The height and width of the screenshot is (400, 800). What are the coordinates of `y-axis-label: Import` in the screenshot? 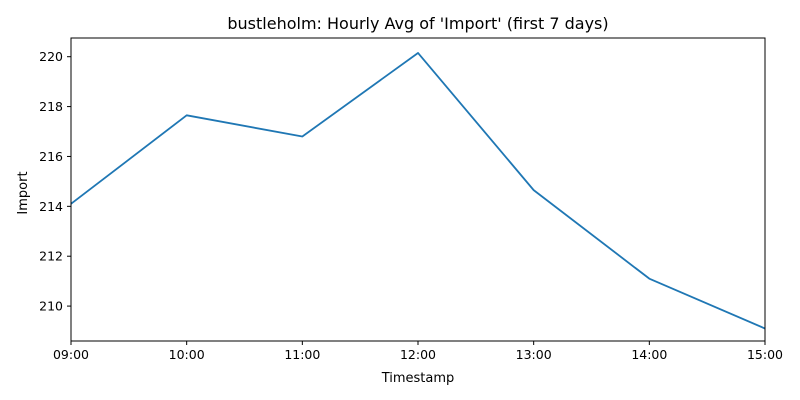 It's located at (23, 192).